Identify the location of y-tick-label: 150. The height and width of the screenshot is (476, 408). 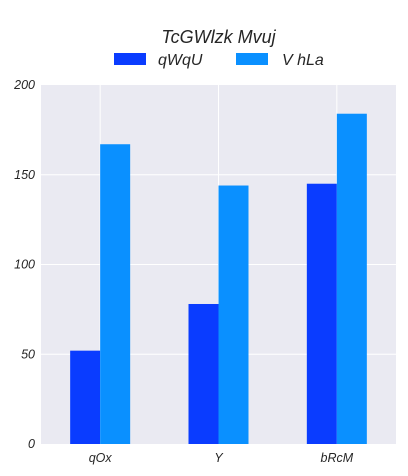
(24, 175).